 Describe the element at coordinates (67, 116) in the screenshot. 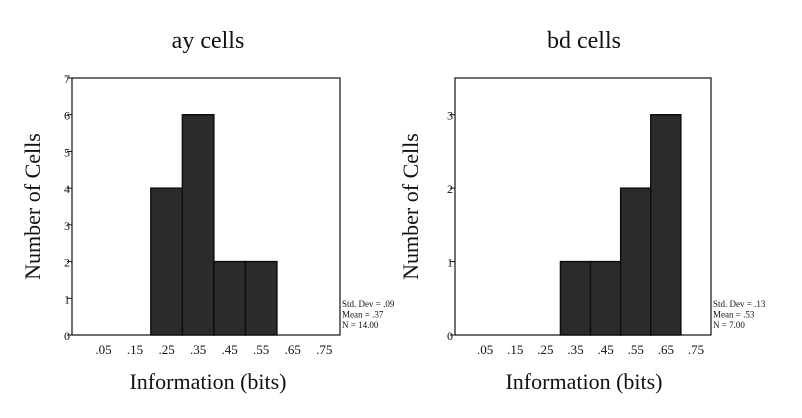

I see `y-tick-label: 6` at that location.